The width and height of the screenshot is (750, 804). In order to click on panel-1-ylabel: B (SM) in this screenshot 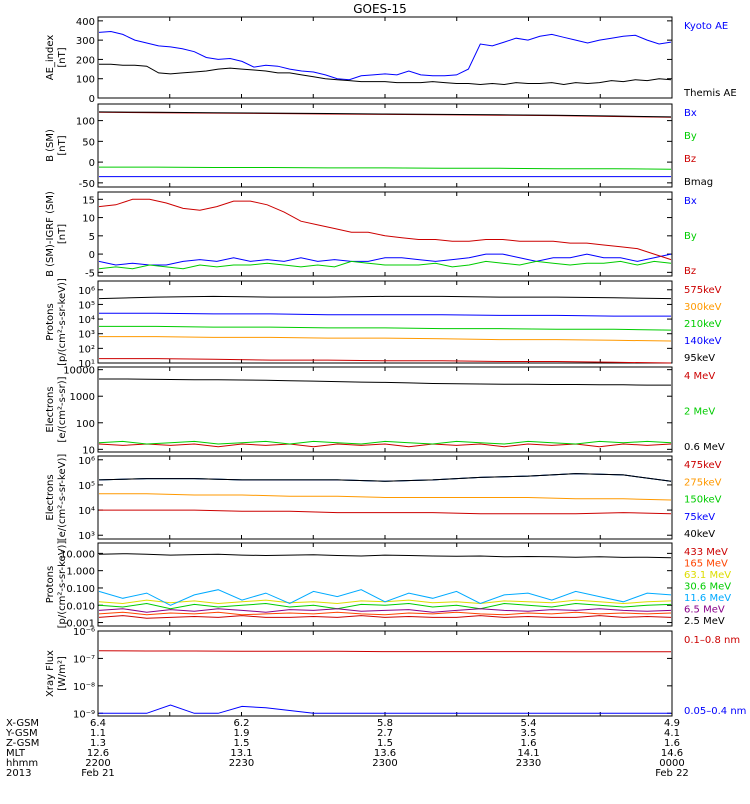, I will do `click(50, 145)`.